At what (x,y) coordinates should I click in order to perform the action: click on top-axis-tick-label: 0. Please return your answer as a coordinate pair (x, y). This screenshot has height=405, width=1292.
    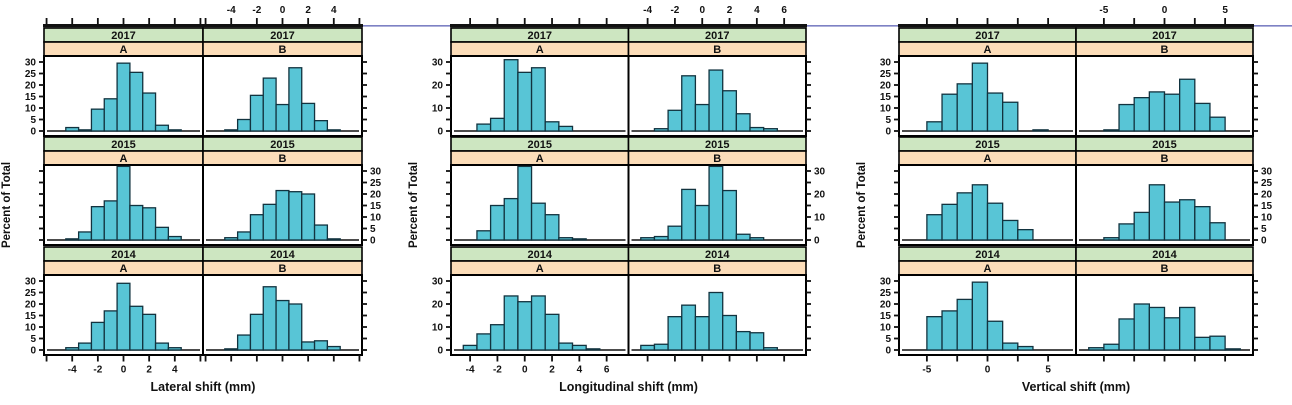
    Looking at the image, I should click on (702, 10).